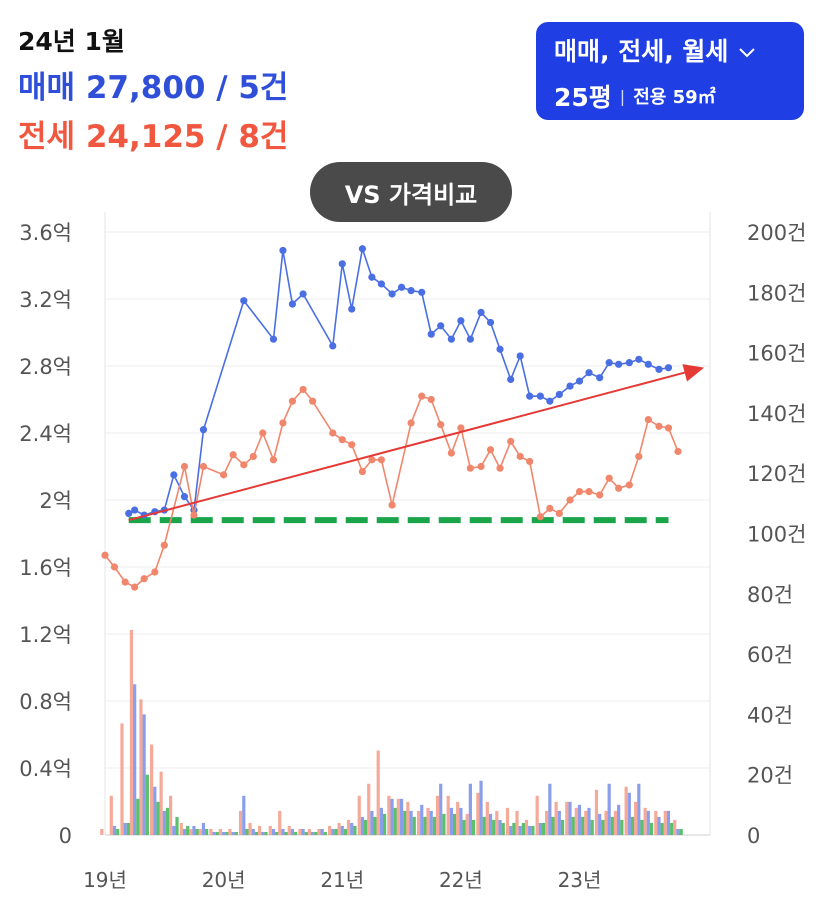 Image resolution: width=827 pixels, height=910 pixels. I want to click on count-tick-label: 80건, so click(770, 595).